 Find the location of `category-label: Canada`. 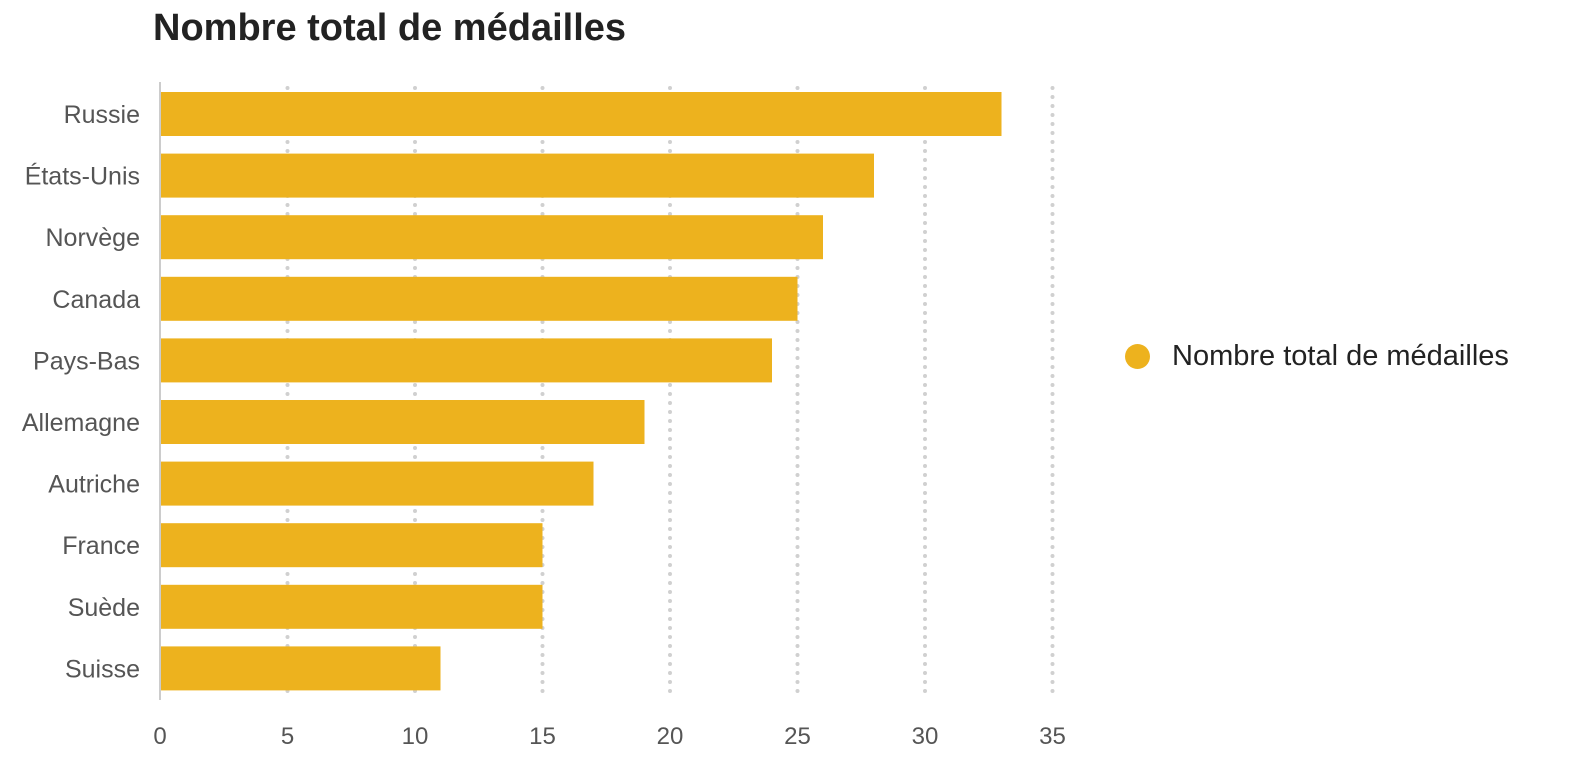

category-label: Canada is located at coordinates (96, 300).